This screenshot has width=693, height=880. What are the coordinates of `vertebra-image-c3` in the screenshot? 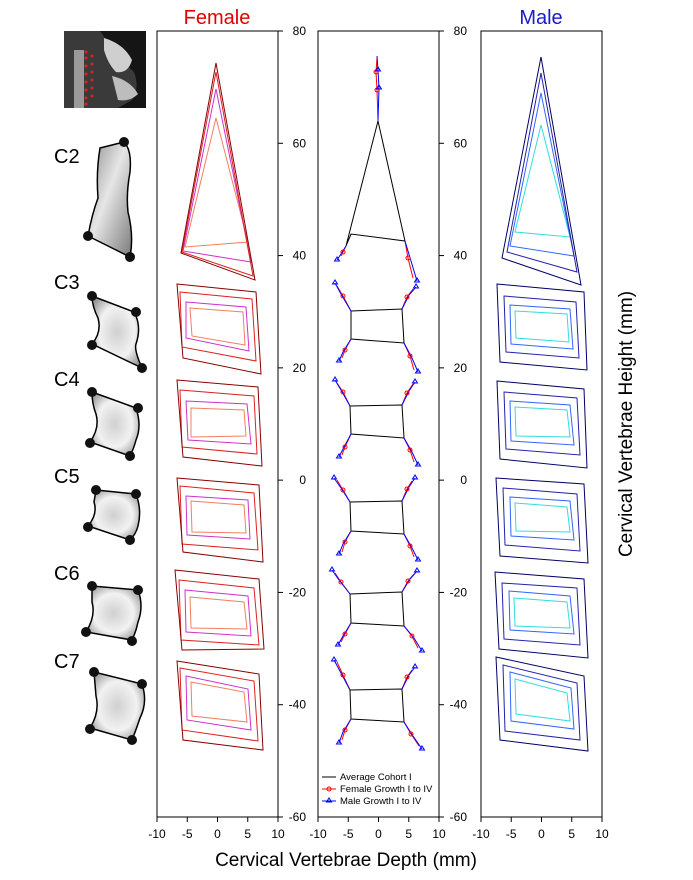 It's located at (117, 332).